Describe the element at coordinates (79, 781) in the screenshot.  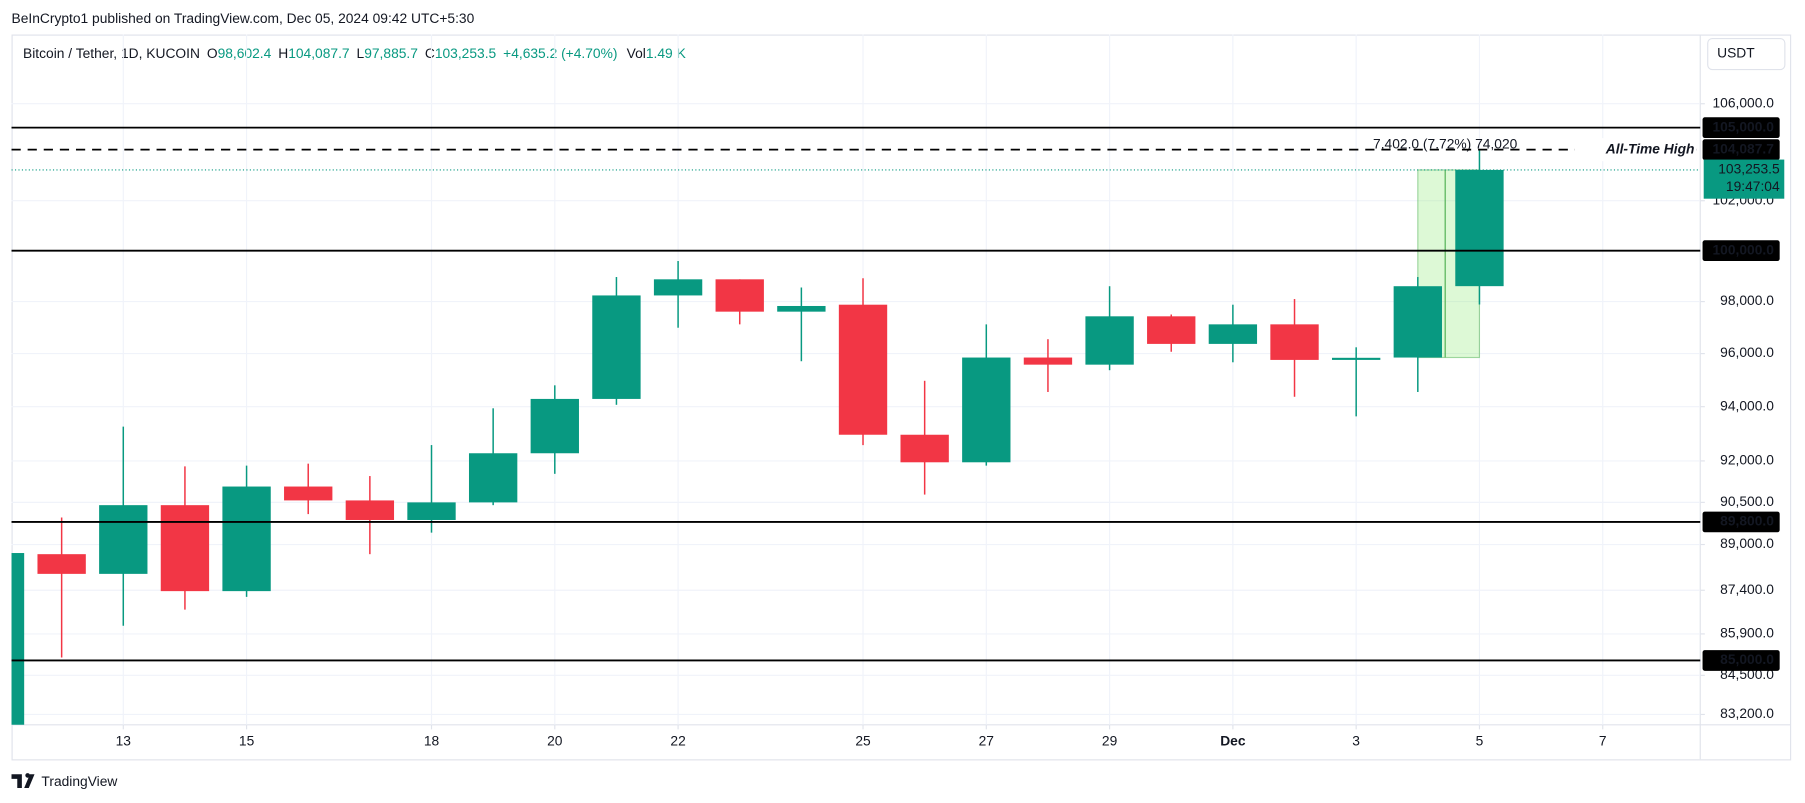
I see `brand: TradingView` at that location.